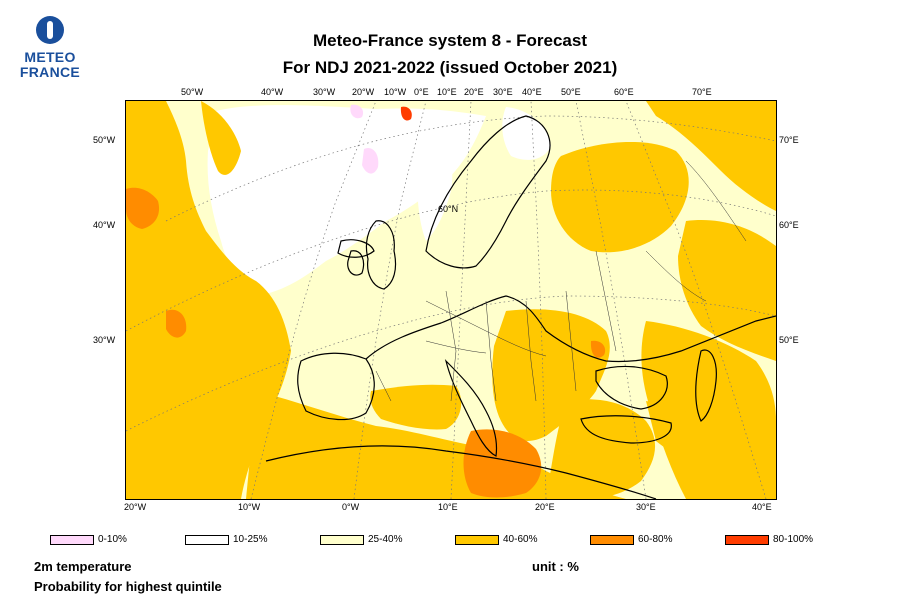 This screenshot has height=600, width=900. What do you see at coordinates (112, 539) in the screenshot?
I see `legend-label-0-10: 0-10%` at bounding box center [112, 539].